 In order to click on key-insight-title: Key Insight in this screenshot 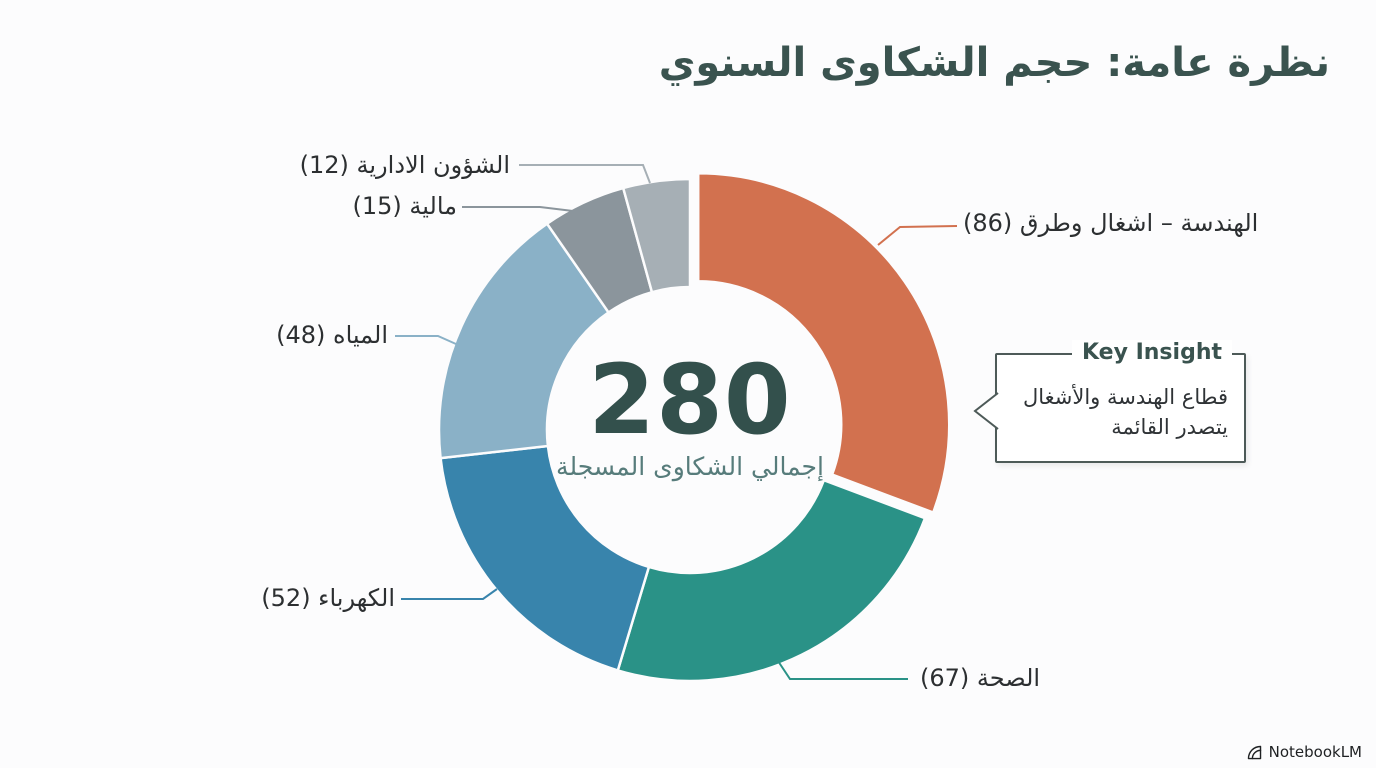, I will do `click(1152, 352)`.